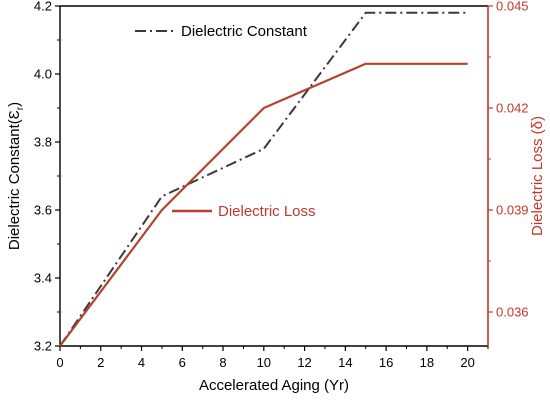  I want to click on y-left-tick-label: 3.4, so click(43, 278).